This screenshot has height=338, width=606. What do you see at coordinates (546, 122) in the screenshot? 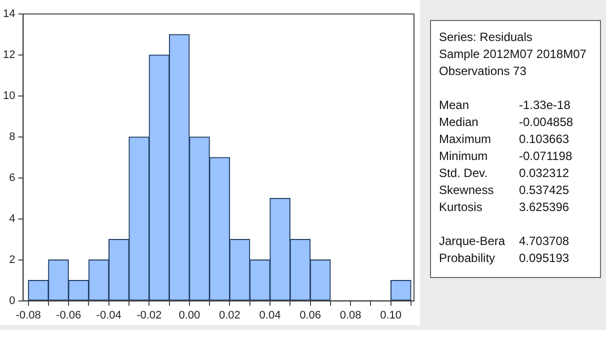
I see `text: -0.004858` at bounding box center [546, 122].